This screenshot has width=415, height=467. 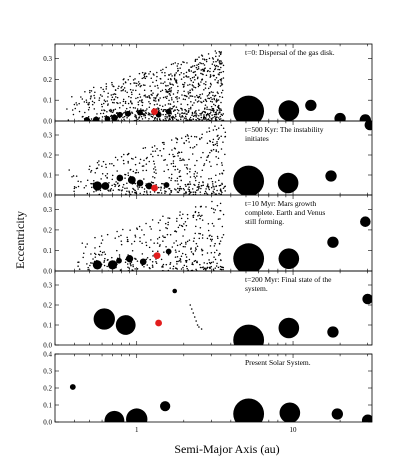 What do you see at coordinates (47, 230) in the screenshot?
I see `y-tick-label: 0.2` at bounding box center [47, 230].